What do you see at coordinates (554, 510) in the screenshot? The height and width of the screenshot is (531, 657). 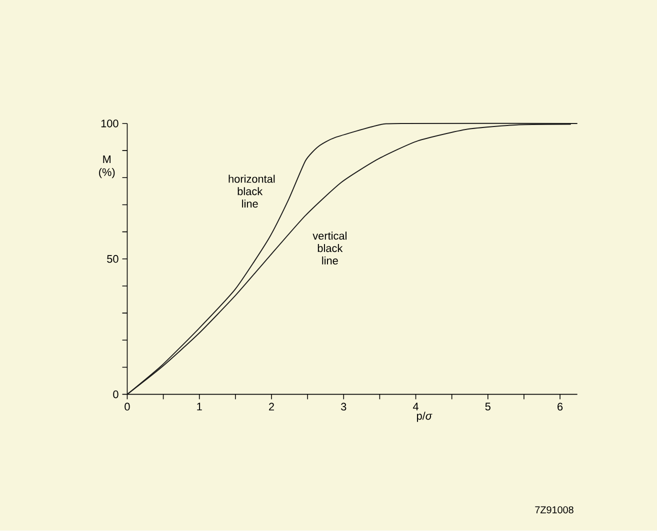 I see `text: 7Z91008` at bounding box center [554, 510].